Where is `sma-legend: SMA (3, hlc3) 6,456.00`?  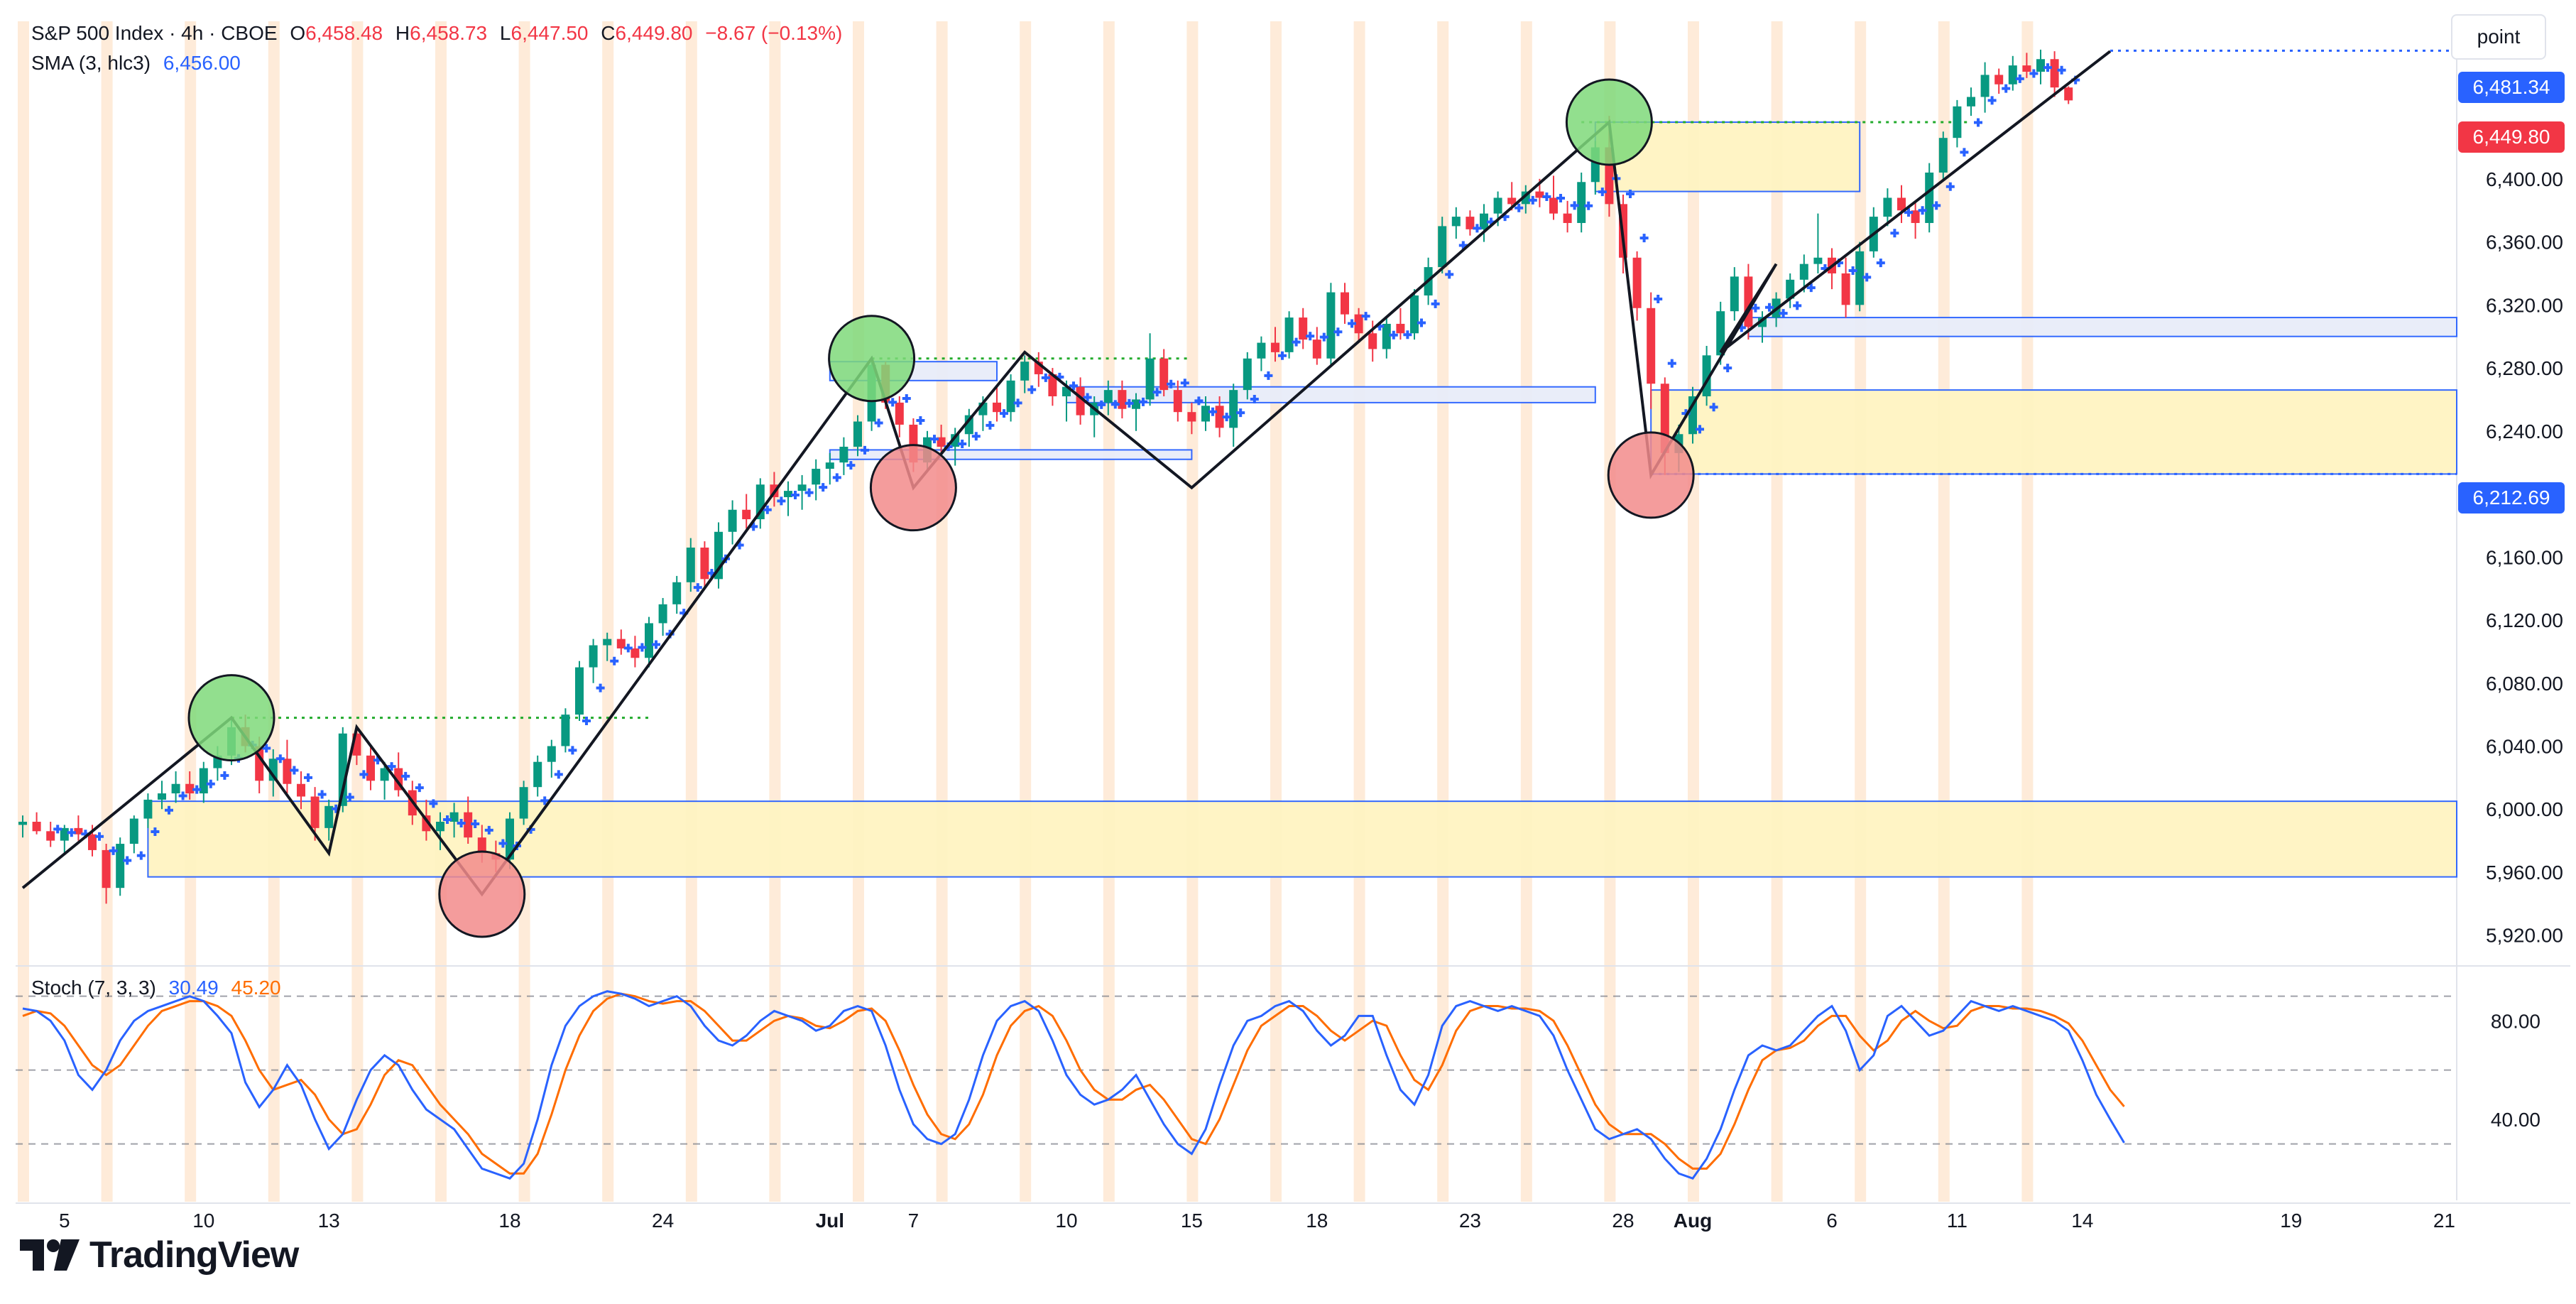
sma-legend: SMA (3, hlc3) 6,456.00 is located at coordinates (139, 63).